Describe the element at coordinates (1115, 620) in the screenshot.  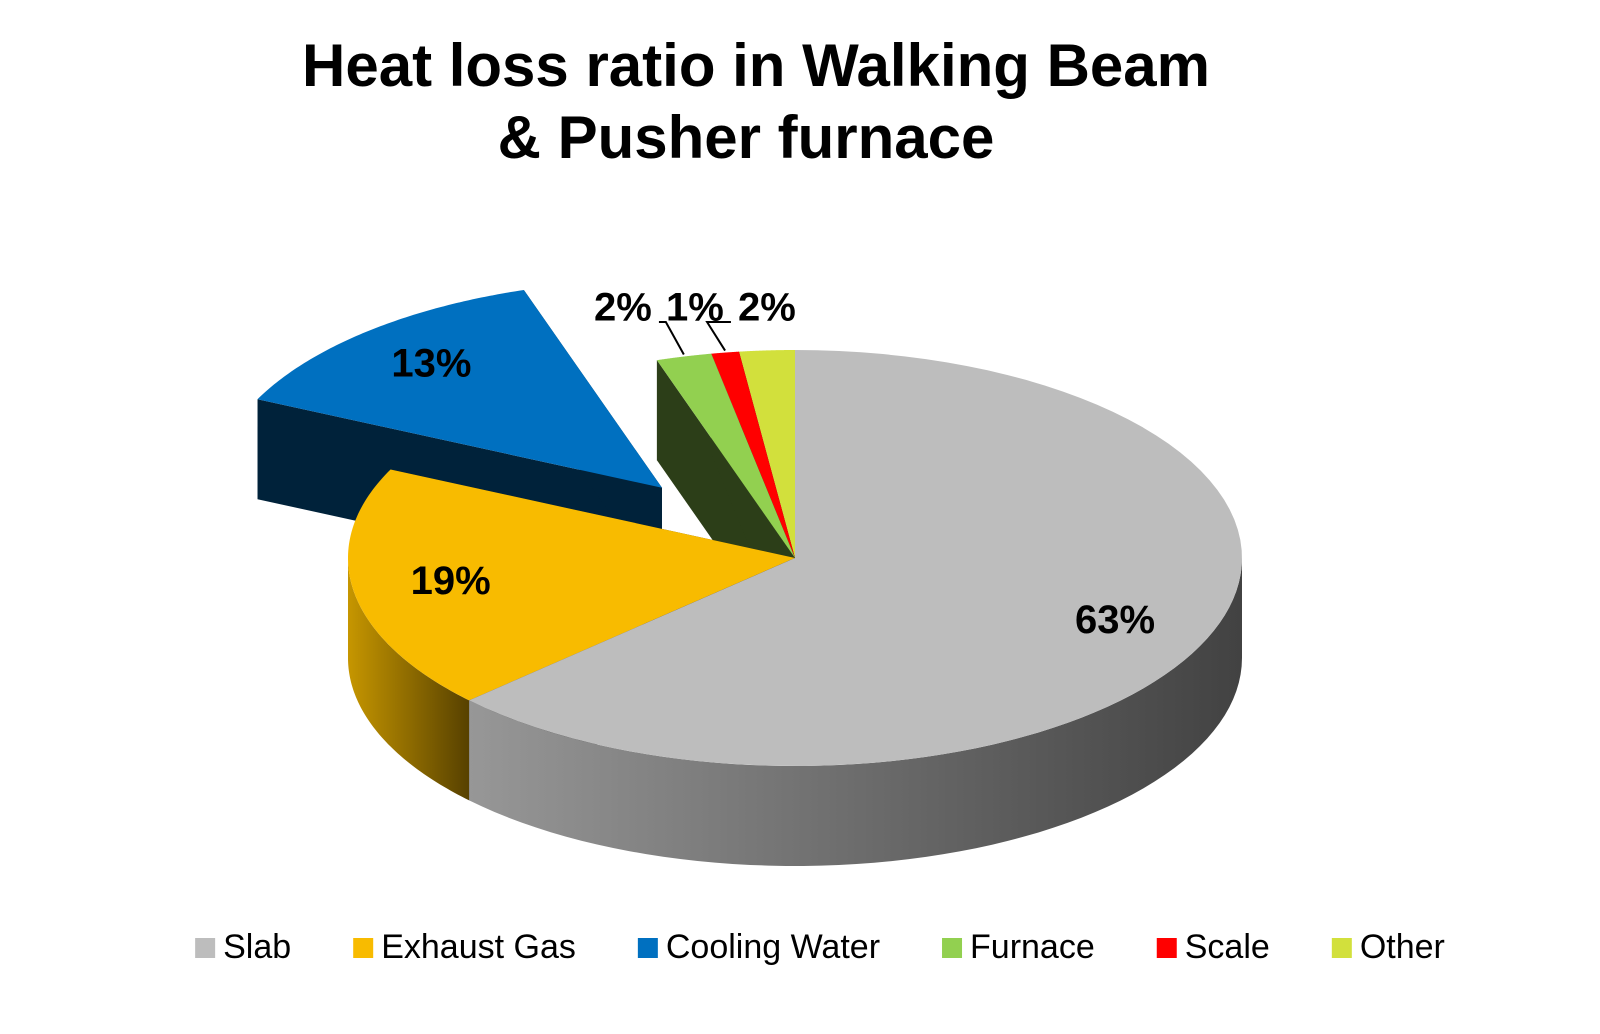
I see `data-label: 63%` at that location.